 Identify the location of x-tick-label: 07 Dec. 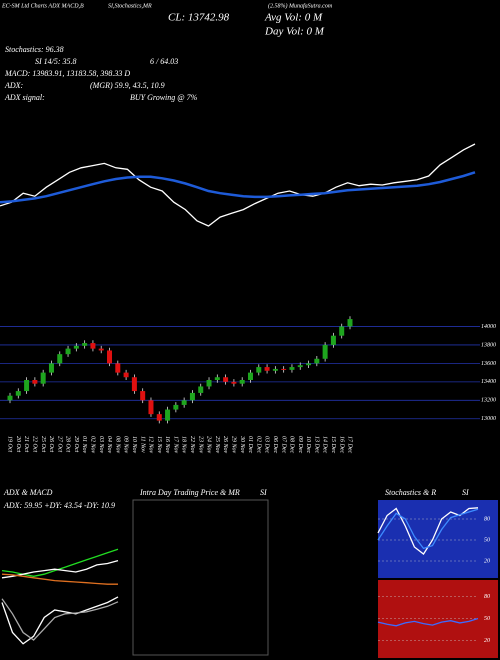
(283, 444).